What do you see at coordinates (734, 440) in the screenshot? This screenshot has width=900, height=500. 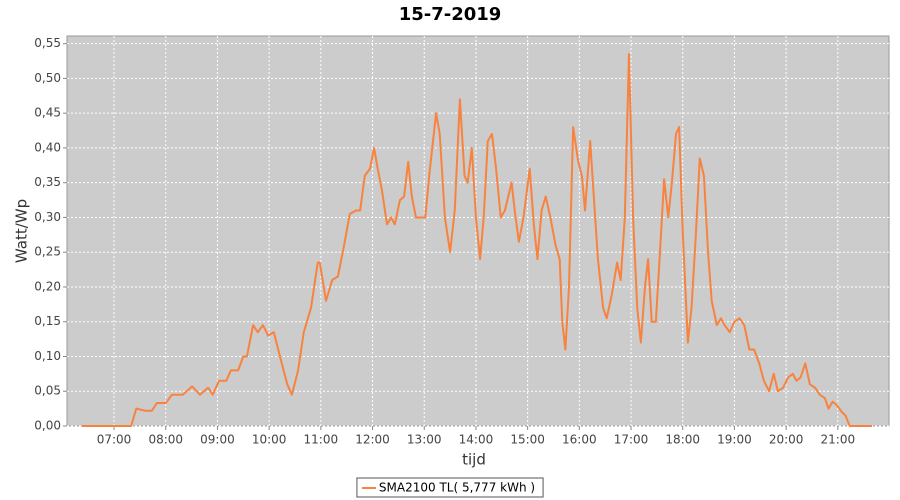 I see `x-tick-label: 19:00` at bounding box center [734, 440].